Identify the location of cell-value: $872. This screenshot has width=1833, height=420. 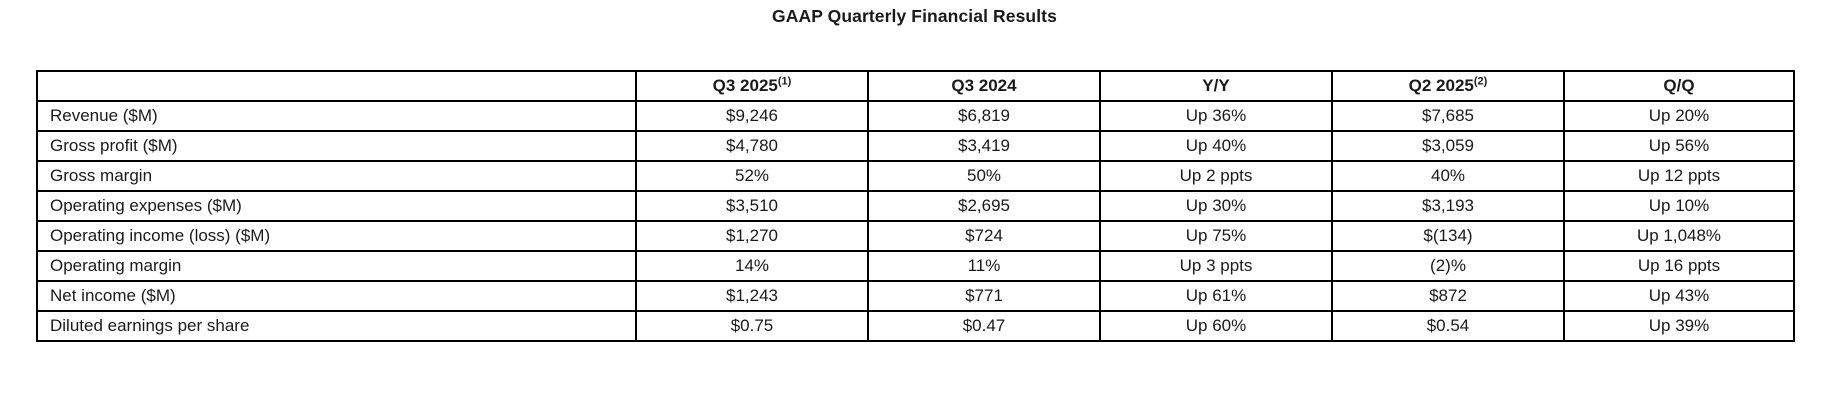
(1448, 296).